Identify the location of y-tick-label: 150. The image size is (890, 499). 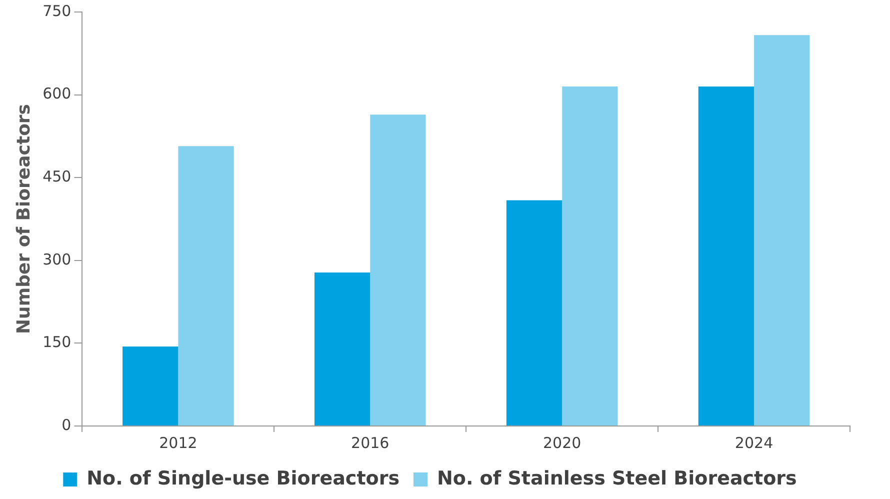
(57, 342).